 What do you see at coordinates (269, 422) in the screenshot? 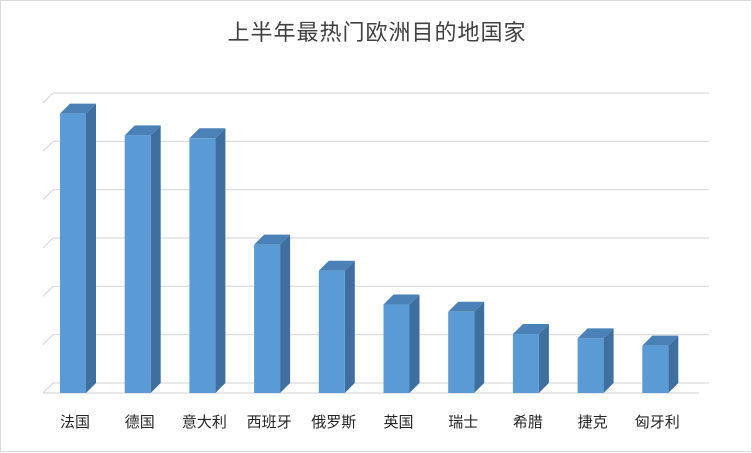
I see `x-tick-label: 西班牙` at bounding box center [269, 422].